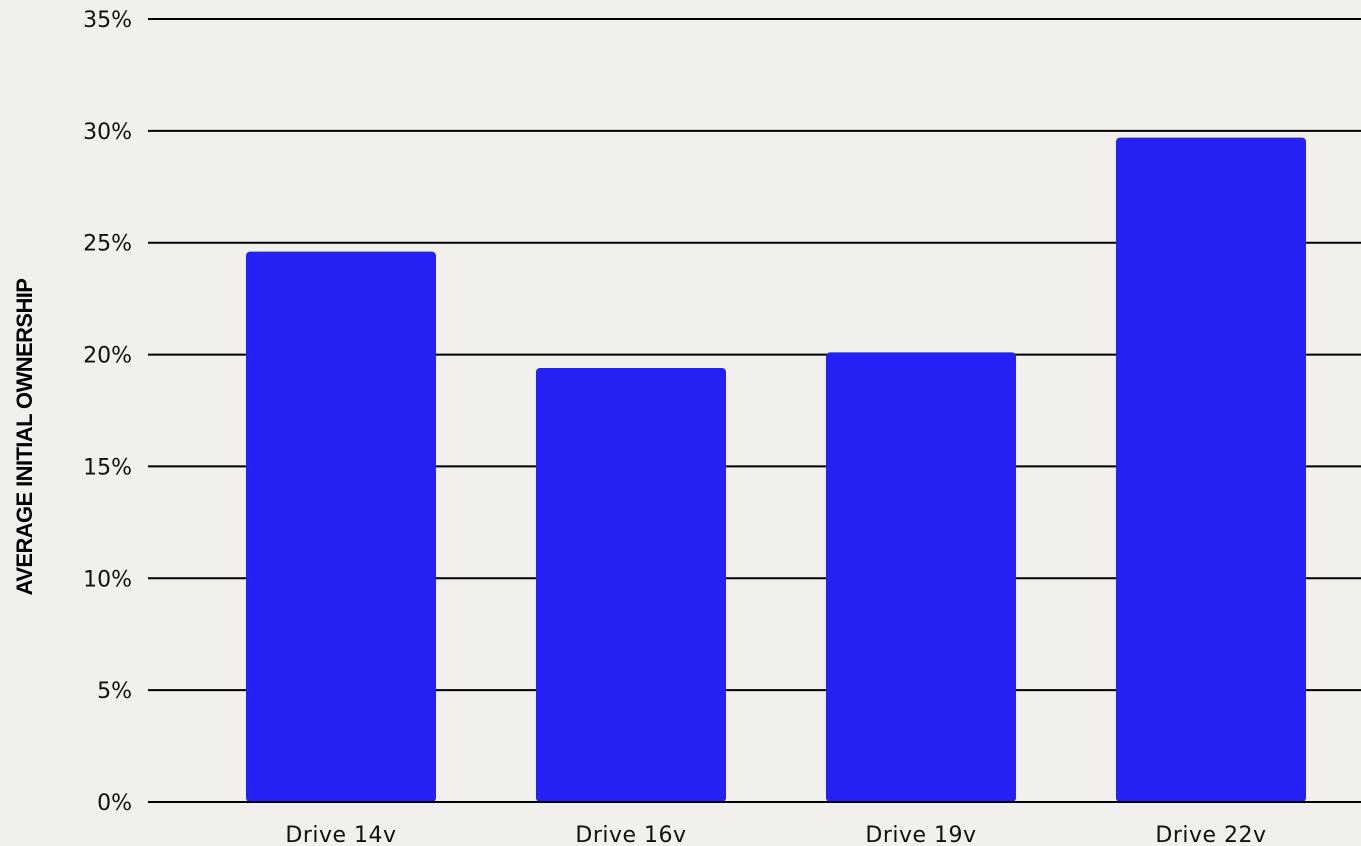 This screenshot has height=846, width=1361. I want to click on y-axis-ticks: 0% 5% 10% 15% 20% 25% 30% 35%, so click(107, 412).